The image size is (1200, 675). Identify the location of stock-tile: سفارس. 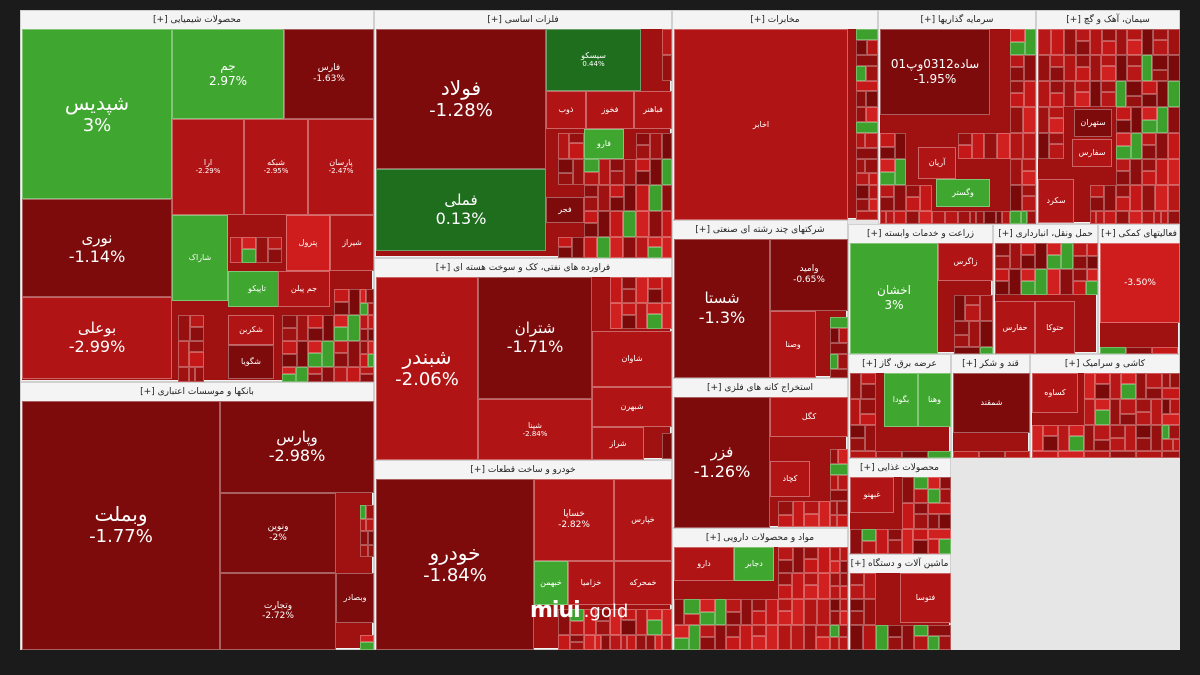
(1092, 153).